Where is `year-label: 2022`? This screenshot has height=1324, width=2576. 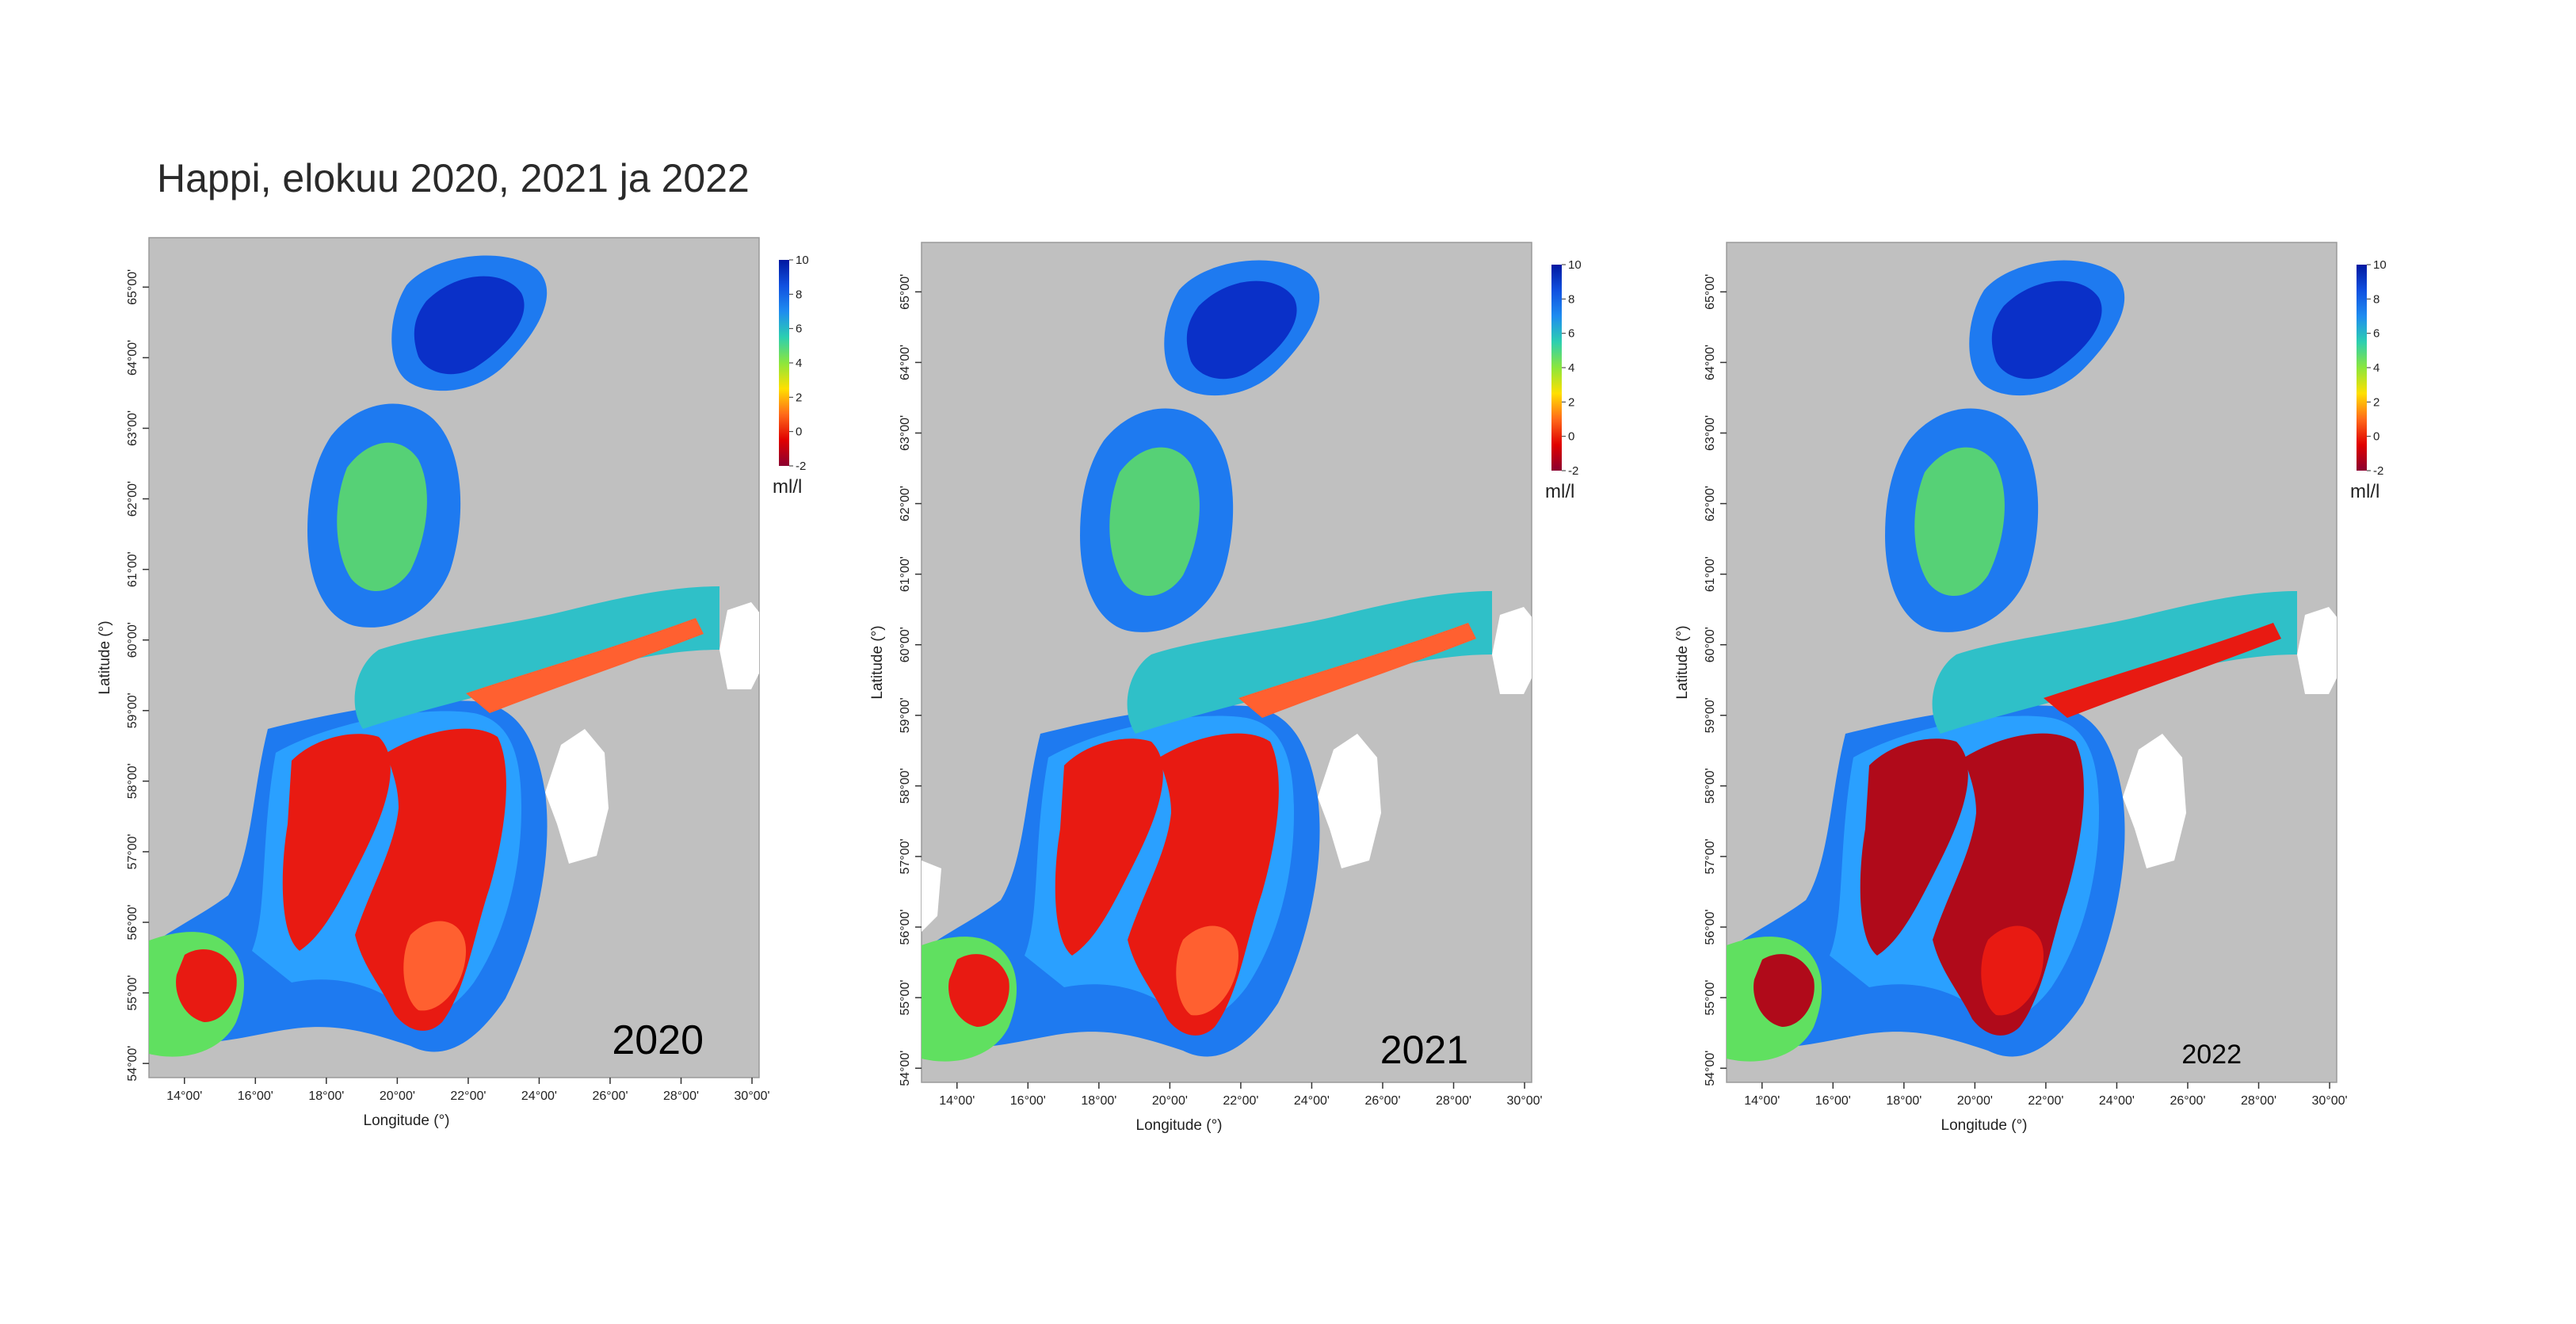 year-label: 2022 is located at coordinates (2211, 1055).